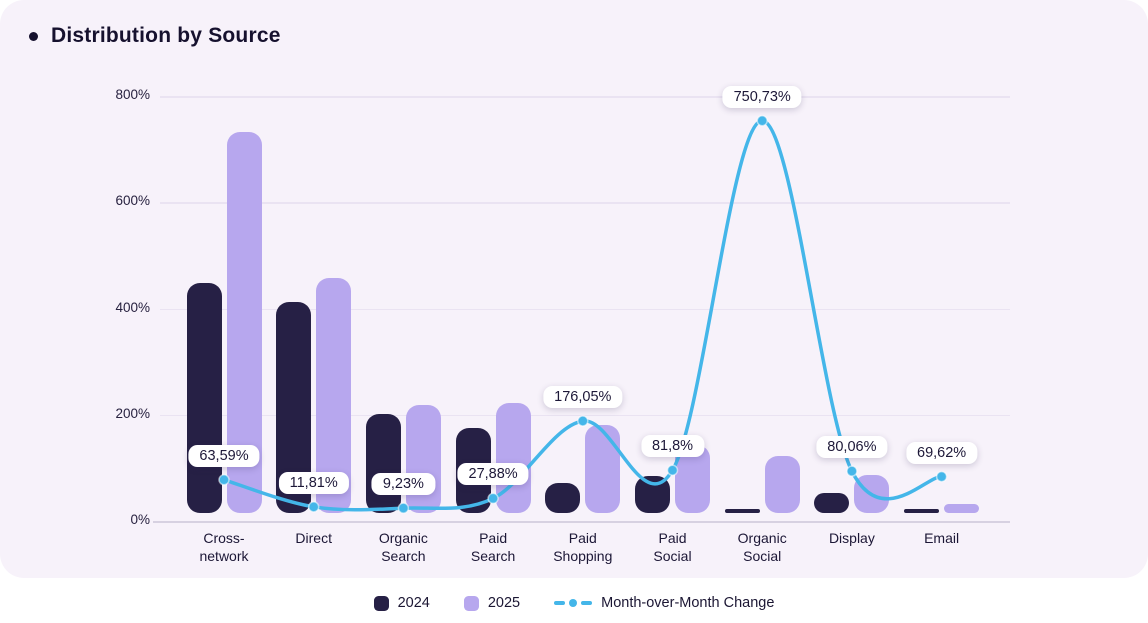  What do you see at coordinates (132, 201) in the screenshot?
I see `y-axis-tick-label: 600%` at bounding box center [132, 201].